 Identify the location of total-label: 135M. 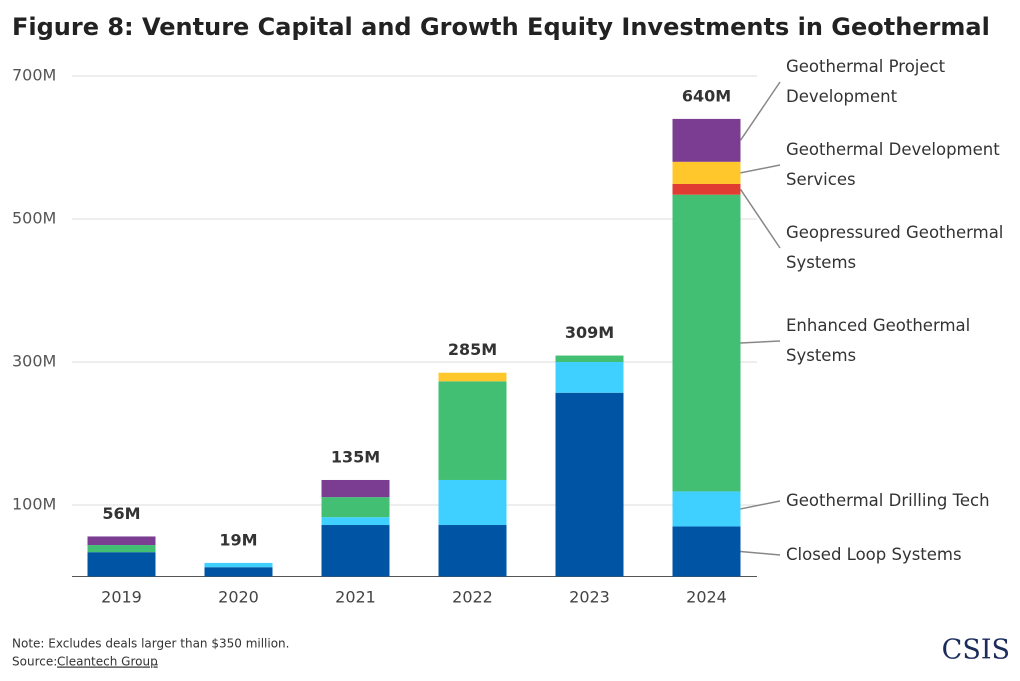
(355, 456).